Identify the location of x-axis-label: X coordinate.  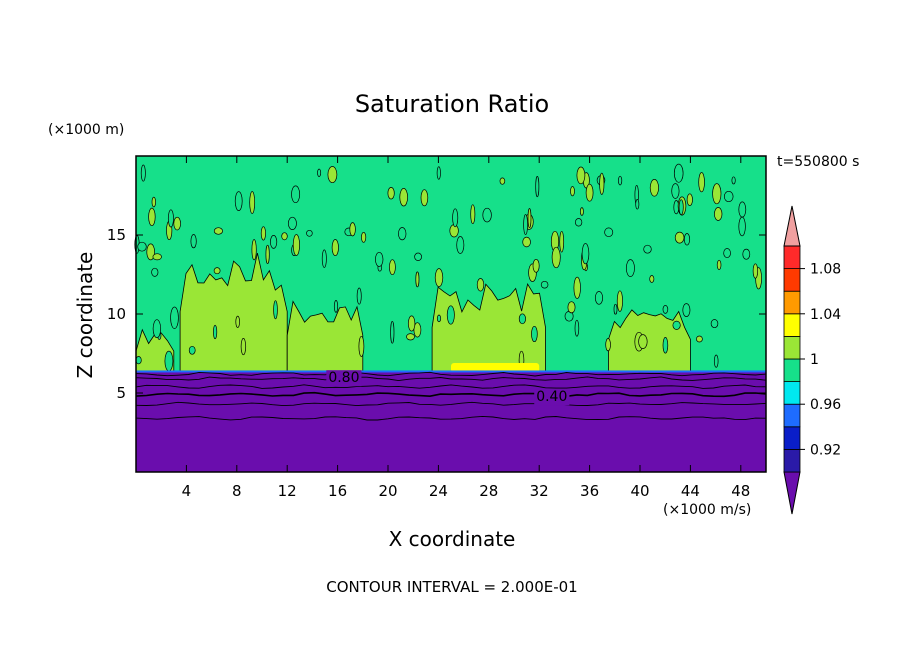
(452, 539).